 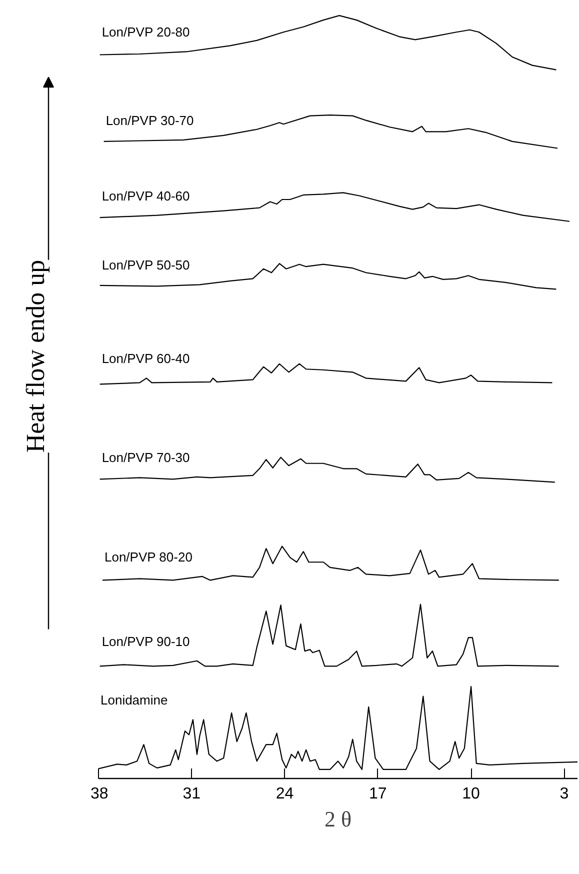 What do you see at coordinates (146, 265) in the screenshot?
I see `series-label: Lon/PVP 50-50` at bounding box center [146, 265].